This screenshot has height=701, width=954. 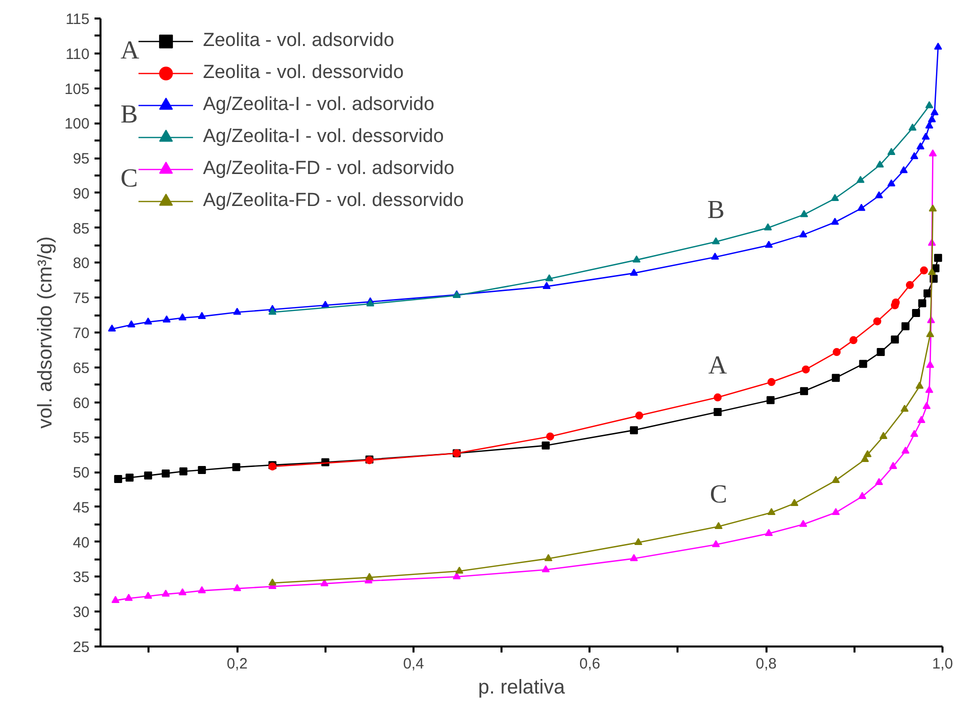 I want to click on x-tick-label: 0,2, so click(x=237, y=664).